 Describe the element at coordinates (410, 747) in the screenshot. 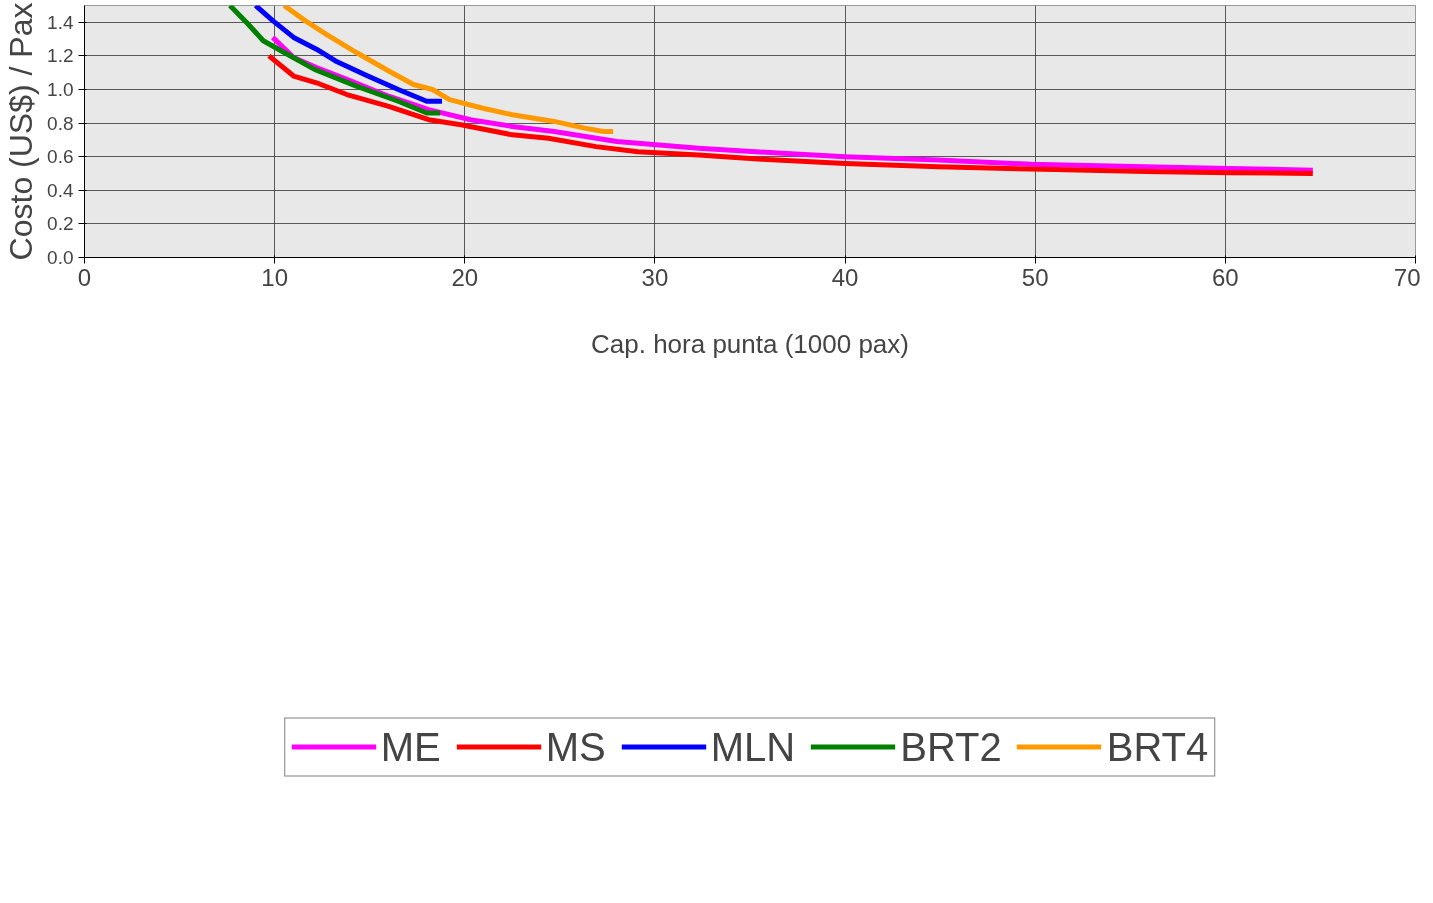

I see `legend-label: ME` at that location.